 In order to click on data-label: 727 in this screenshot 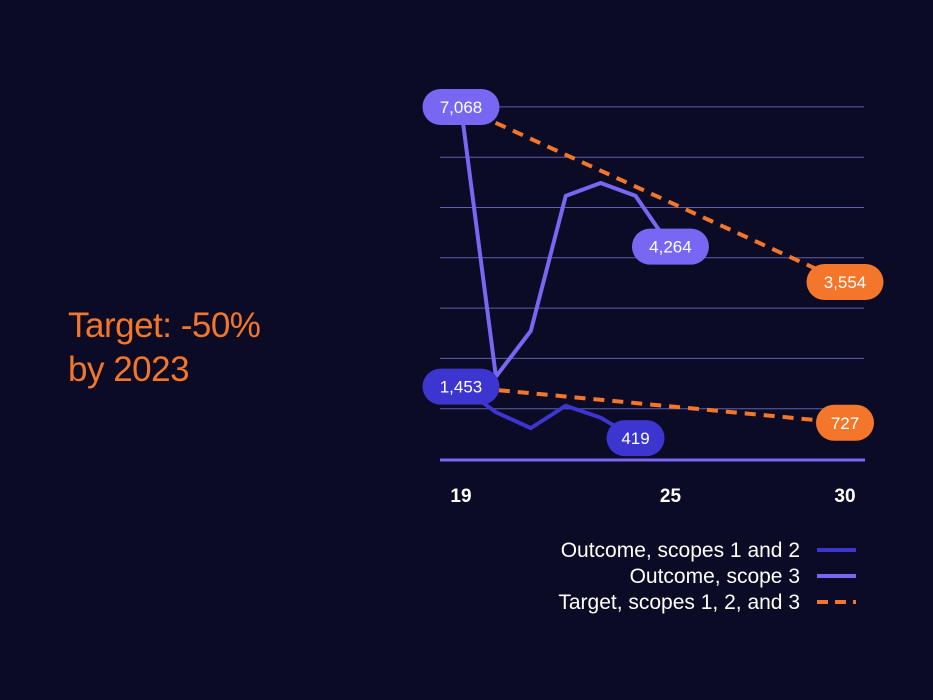, I will do `click(845, 422)`.